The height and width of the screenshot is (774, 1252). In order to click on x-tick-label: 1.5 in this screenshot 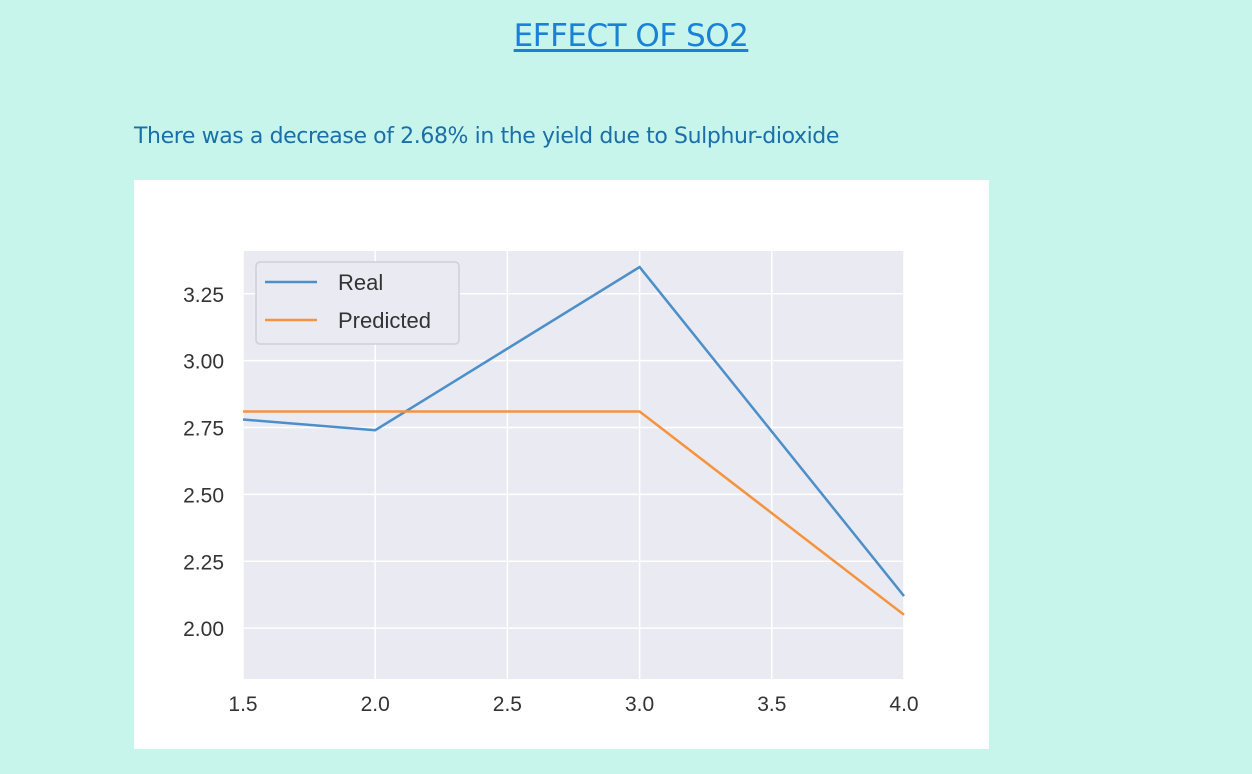, I will do `click(242, 704)`.